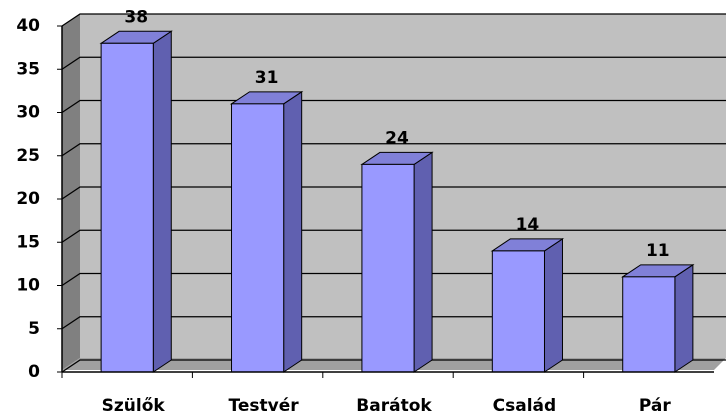 The image size is (726, 416). What do you see at coordinates (34, 329) in the screenshot?
I see `y-tick-label: 5` at bounding box center [34, 329].